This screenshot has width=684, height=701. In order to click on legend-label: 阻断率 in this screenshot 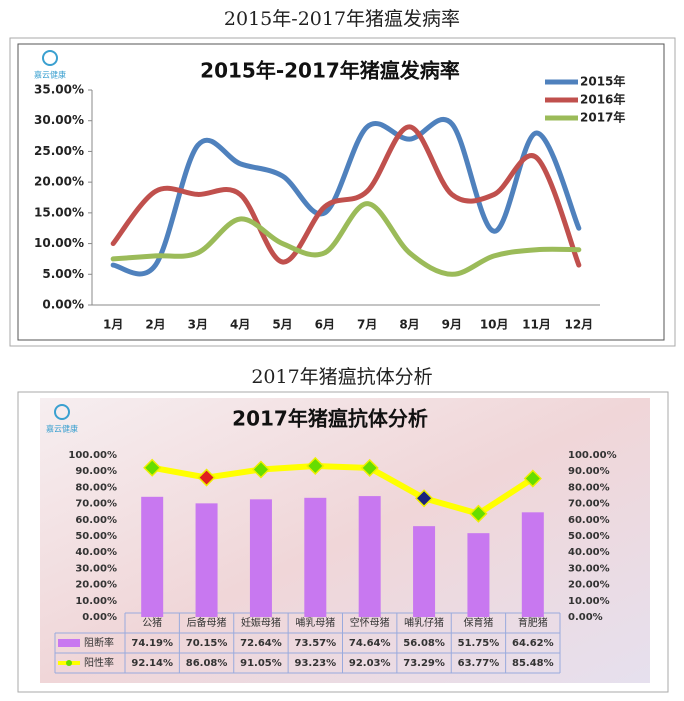, I will do `click(99, 642)`.